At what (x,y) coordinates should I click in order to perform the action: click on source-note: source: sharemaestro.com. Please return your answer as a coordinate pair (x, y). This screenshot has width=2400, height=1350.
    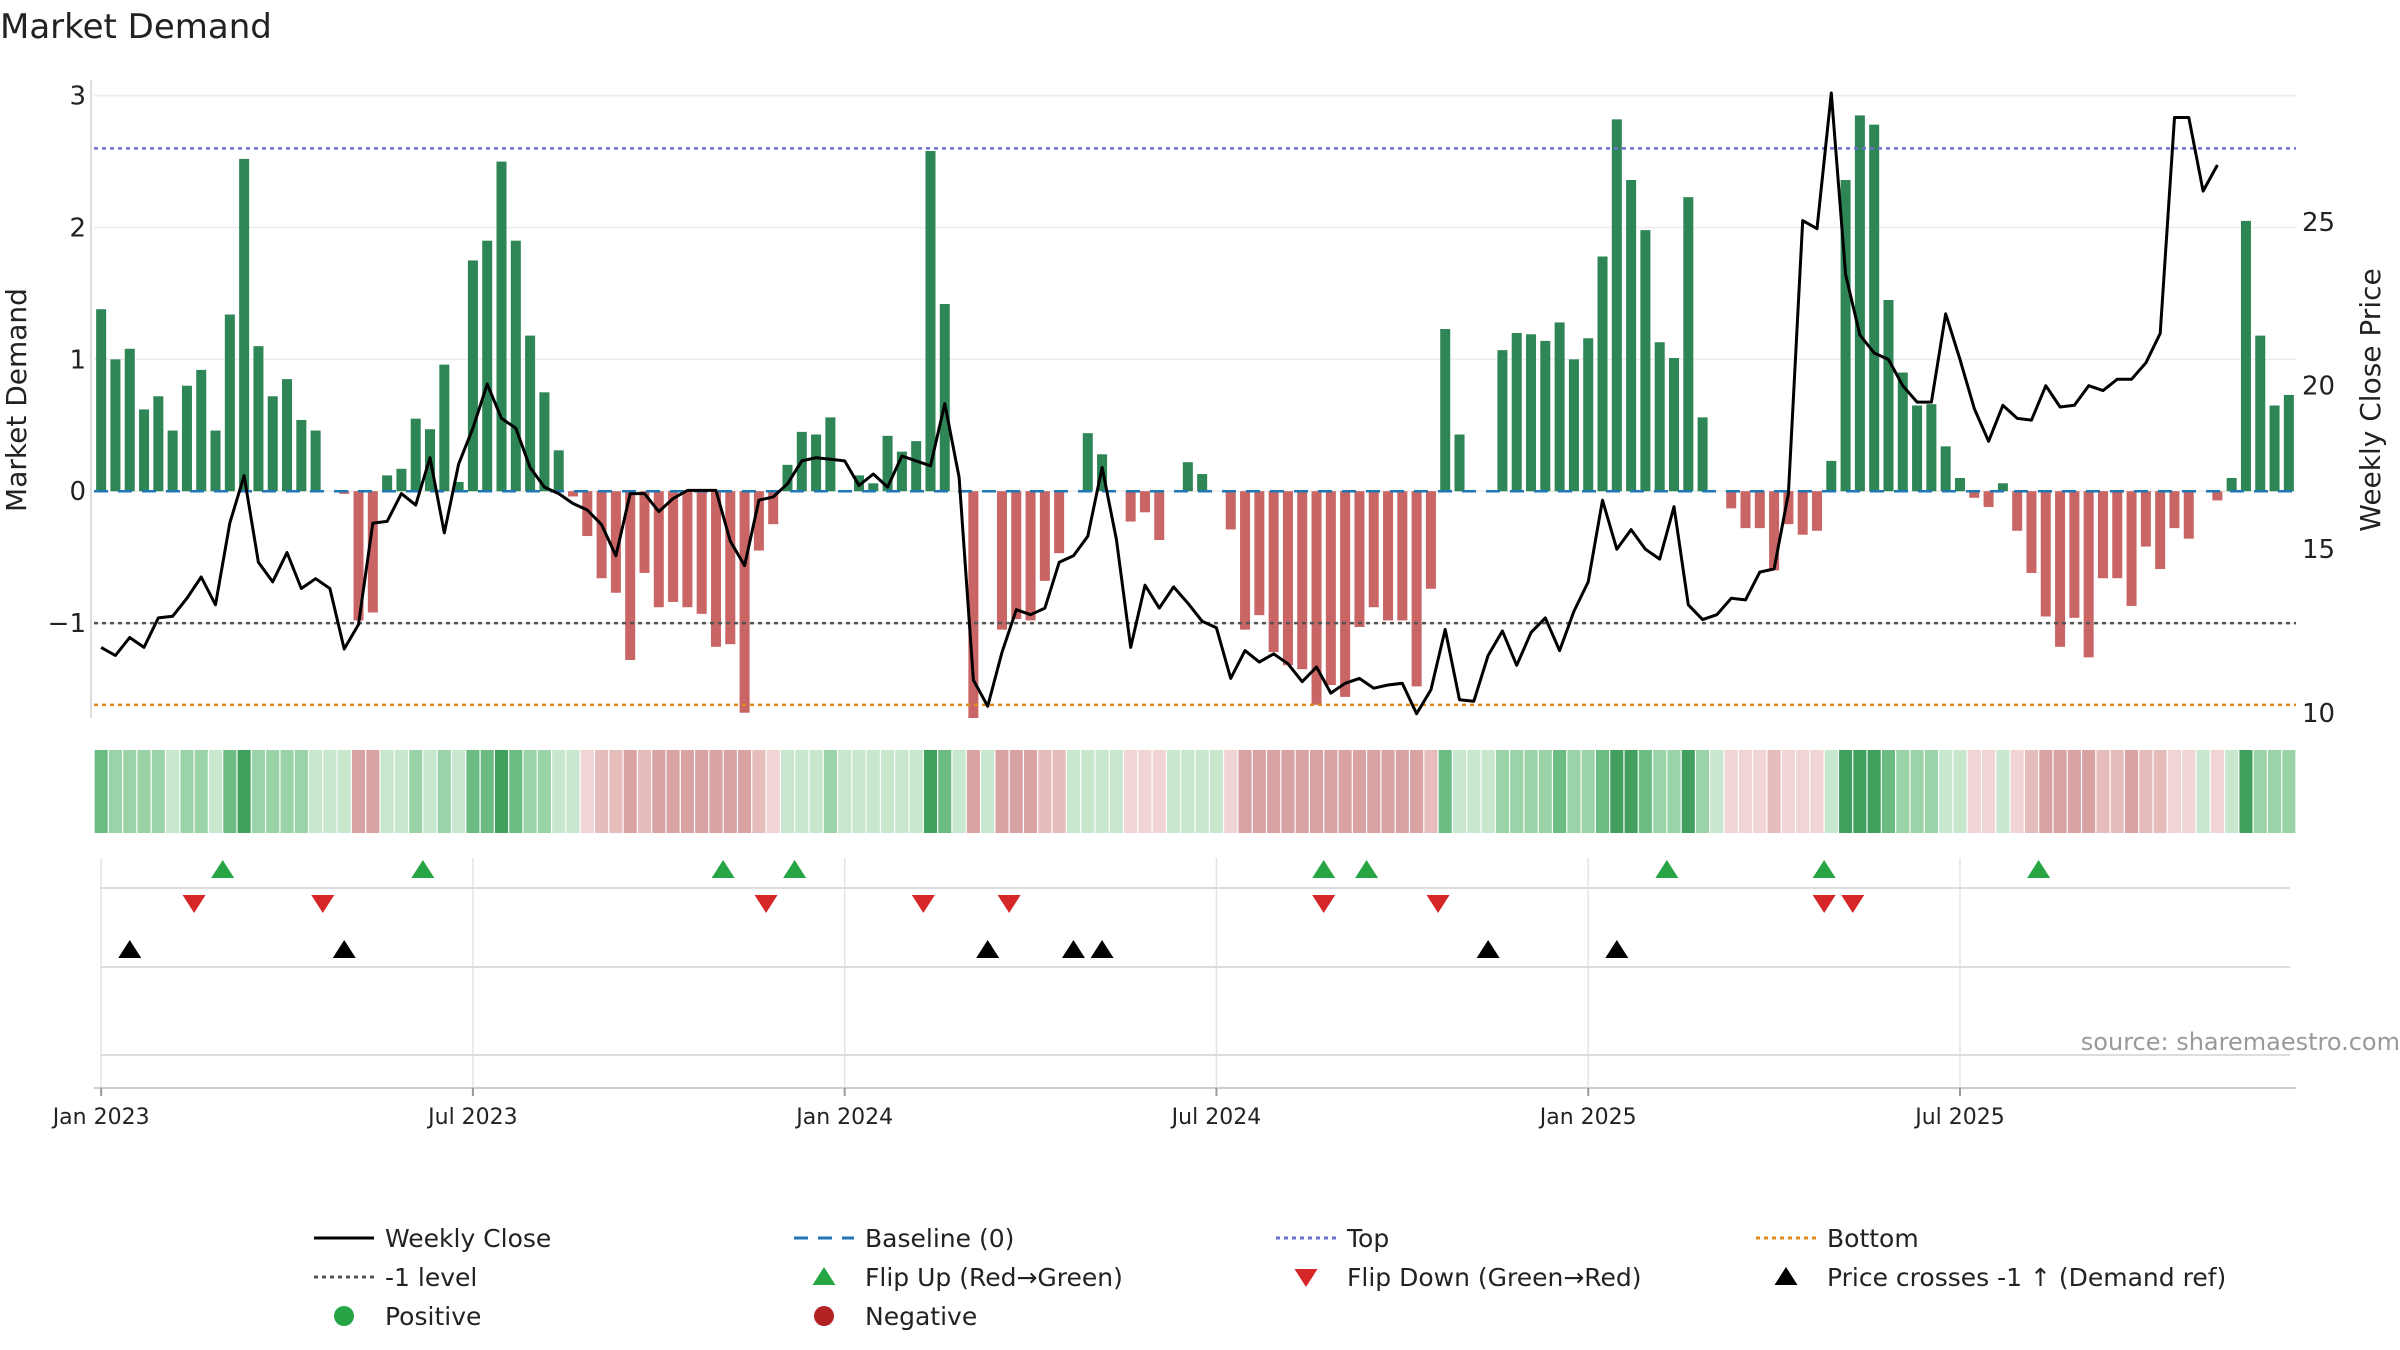
    Looking at the image, I should click on (2240, 1042).